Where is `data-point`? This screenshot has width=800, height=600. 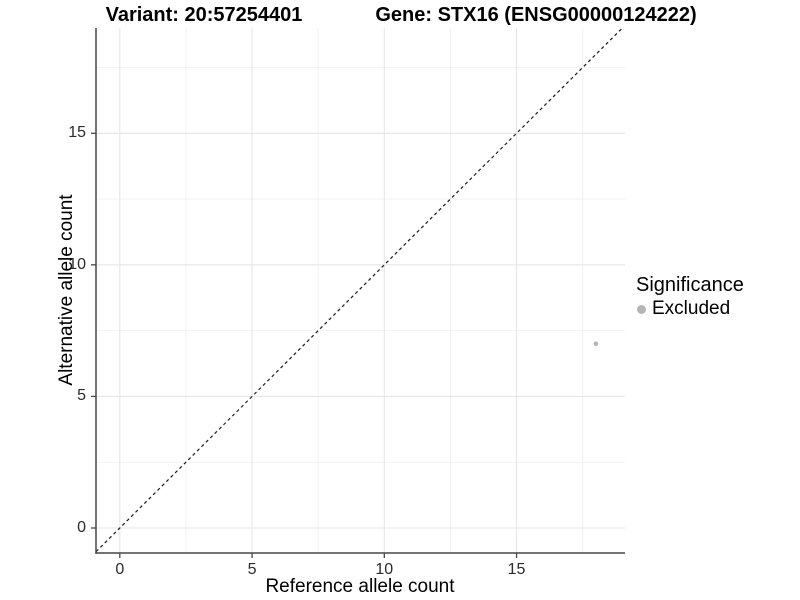 data-point is located at coordinates (596, 344).